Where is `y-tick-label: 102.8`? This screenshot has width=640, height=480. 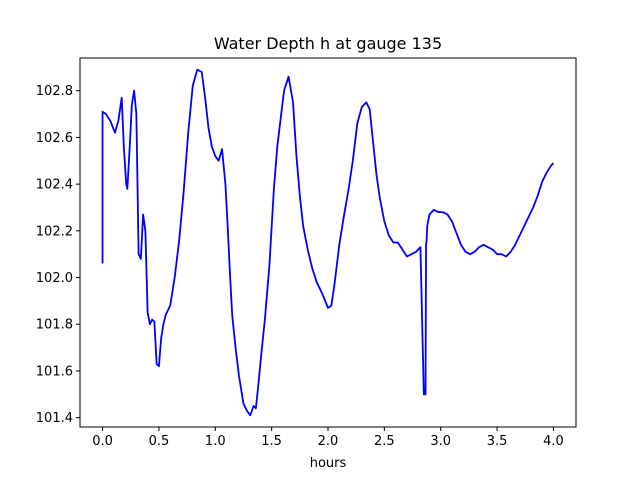
y-tick-label: 102.8 is located at coordinates (54, 91).